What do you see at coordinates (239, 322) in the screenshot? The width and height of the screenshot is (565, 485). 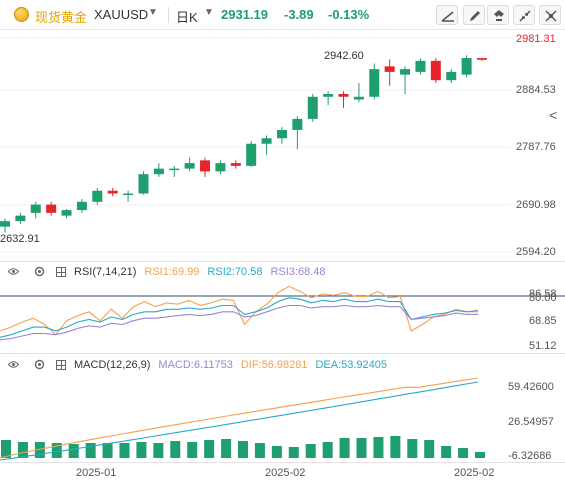 I see `rsi-line-rsi3` at bounding box center [239, 322].